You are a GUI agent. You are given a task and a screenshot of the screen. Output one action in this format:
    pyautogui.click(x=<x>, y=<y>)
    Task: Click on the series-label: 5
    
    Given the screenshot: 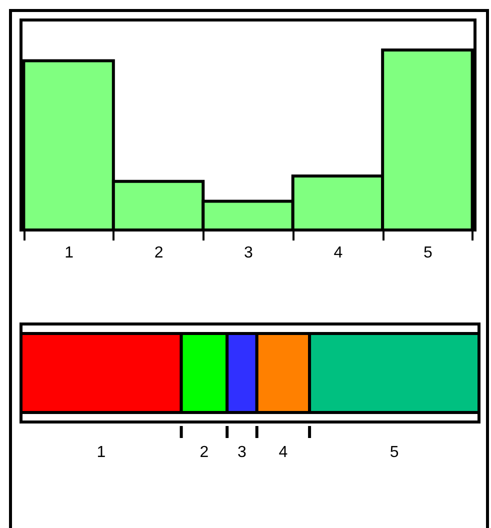 What is the action you would take?
    pyautogui.click(x=394, y=452)
    